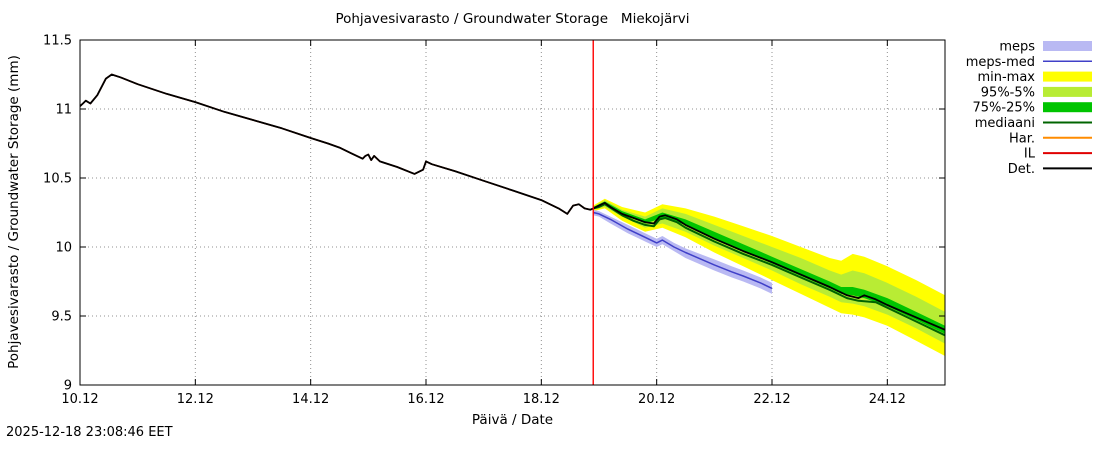 This screenshot has width=1100, height=450. Describe the element at coordinates (656, 399) in the screenshot. I see `x-tick-label: 20.12` at that location.